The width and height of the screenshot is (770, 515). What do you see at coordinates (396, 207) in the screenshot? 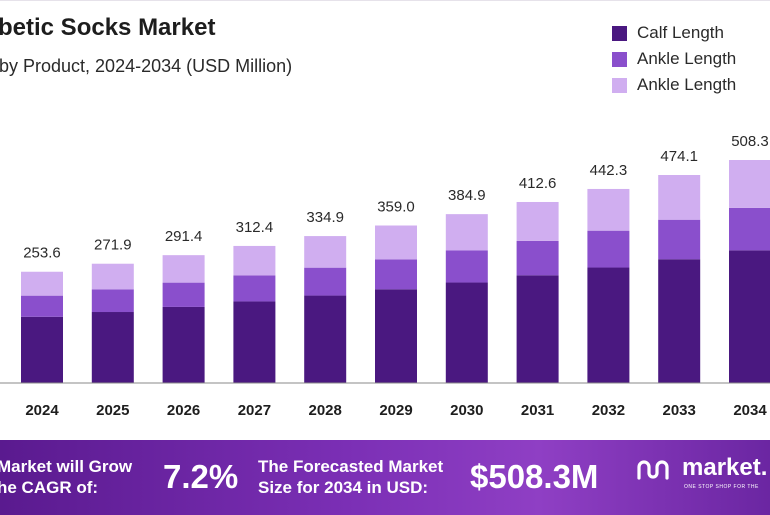
I see `total-label-2029: 359.0` at bounding box center [396, 207].